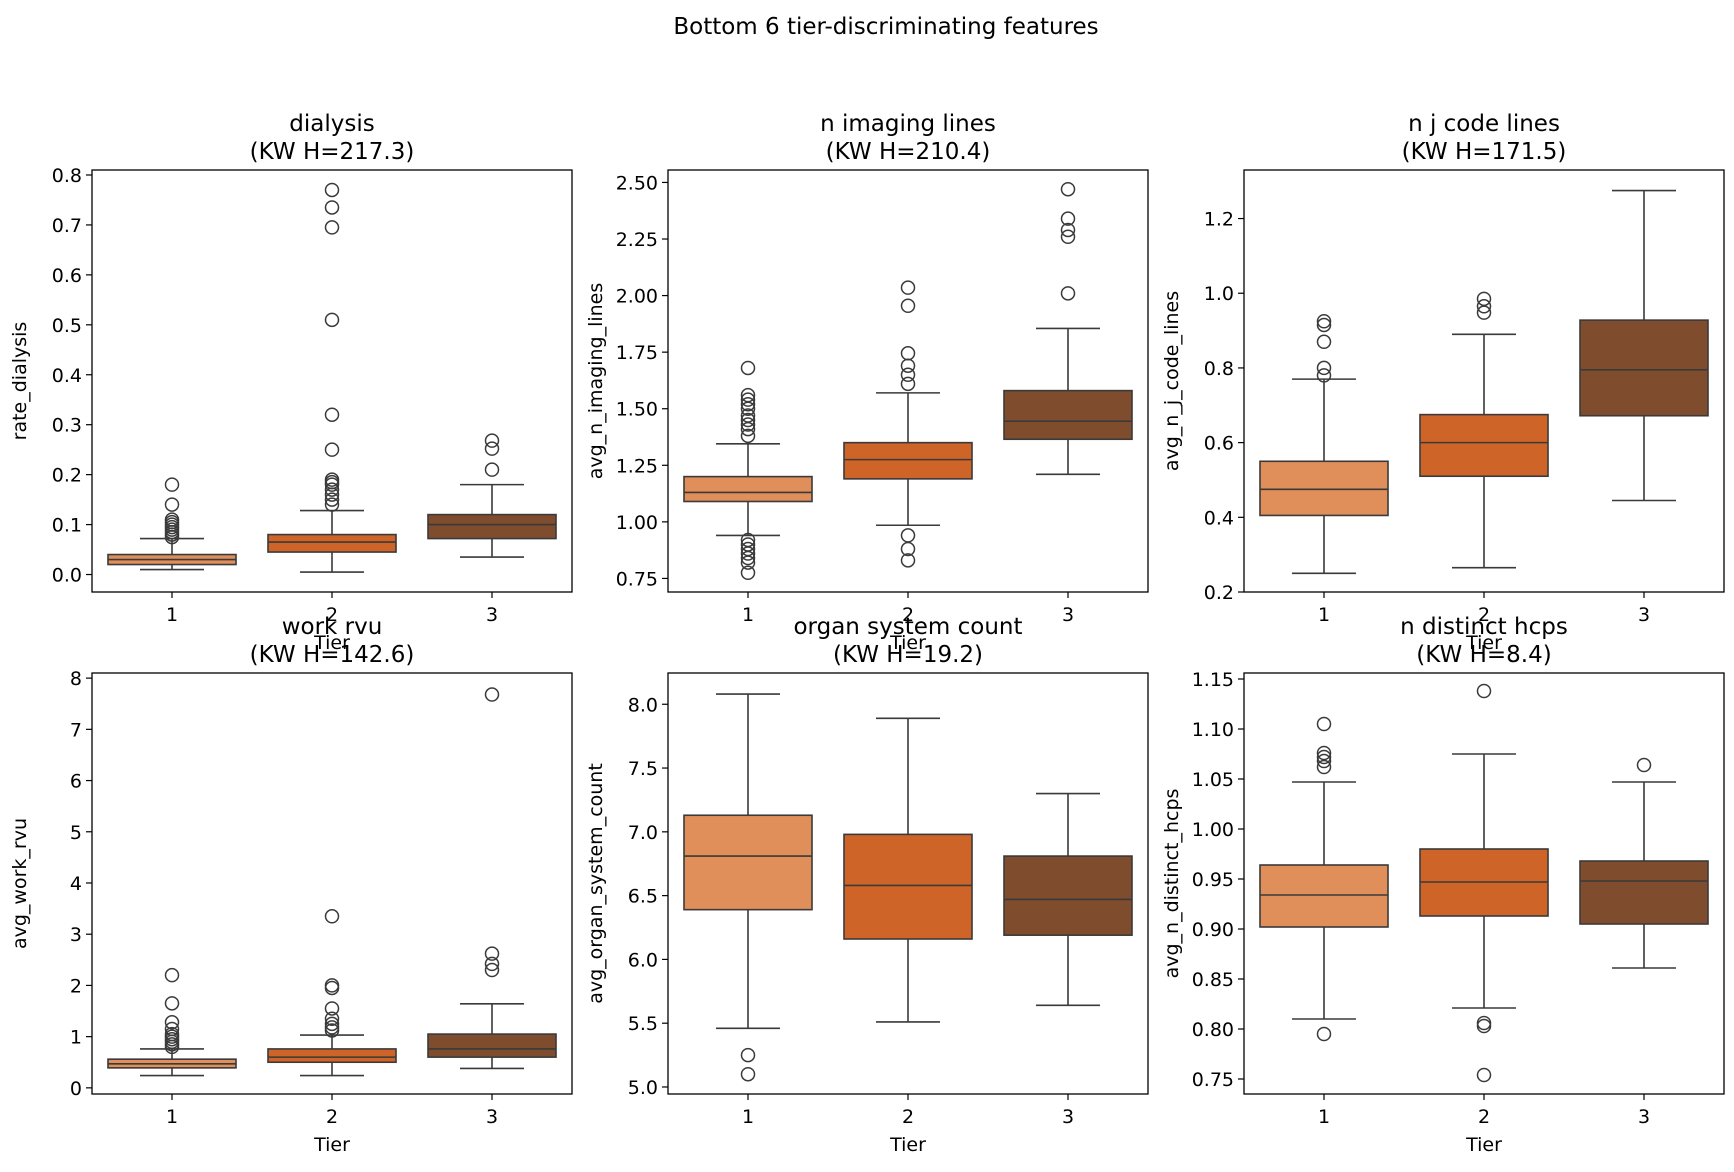 Image resolution: width=1734 pixels, height=1172 pixels. Describe the element at coordinates (76, 935) in the screenshot. I see `y-tick-label: 3` at that location.